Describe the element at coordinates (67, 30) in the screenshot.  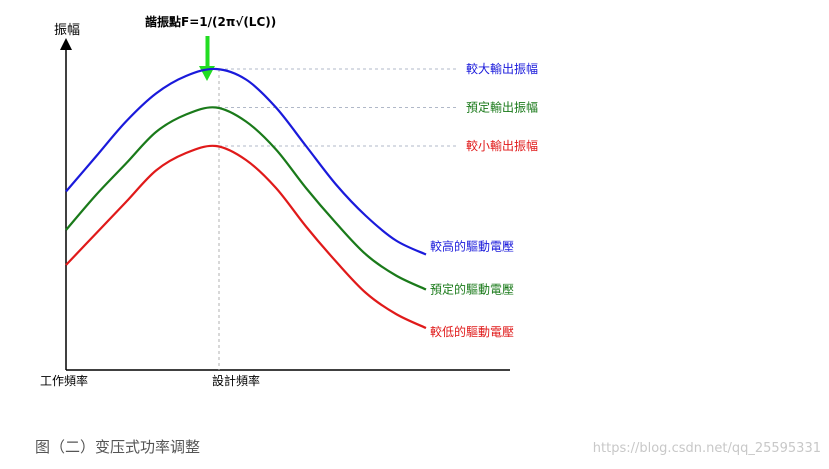
I see `y-axis-label: 振幅` at that location.